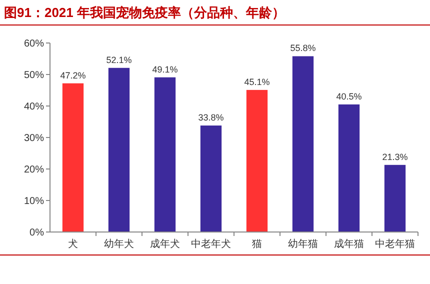 The image size is (430, 284). I want to click on x-tick-label: 成年猫, so click(349, 244).